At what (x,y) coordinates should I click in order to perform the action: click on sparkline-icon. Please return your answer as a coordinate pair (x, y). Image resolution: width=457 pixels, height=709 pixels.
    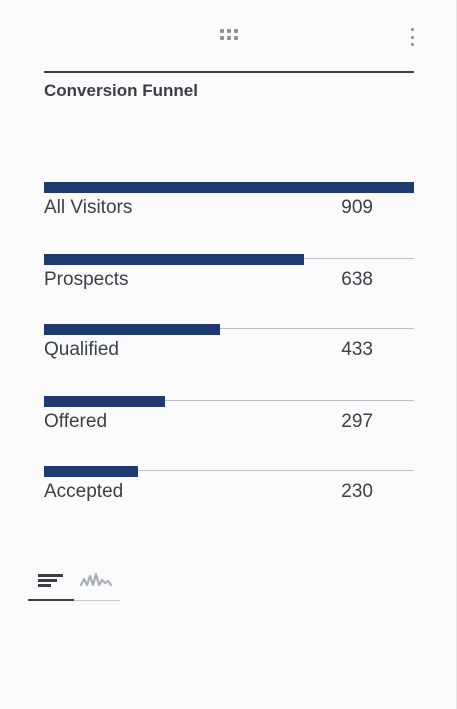
    Looking at the image, I should click on (96, 579).